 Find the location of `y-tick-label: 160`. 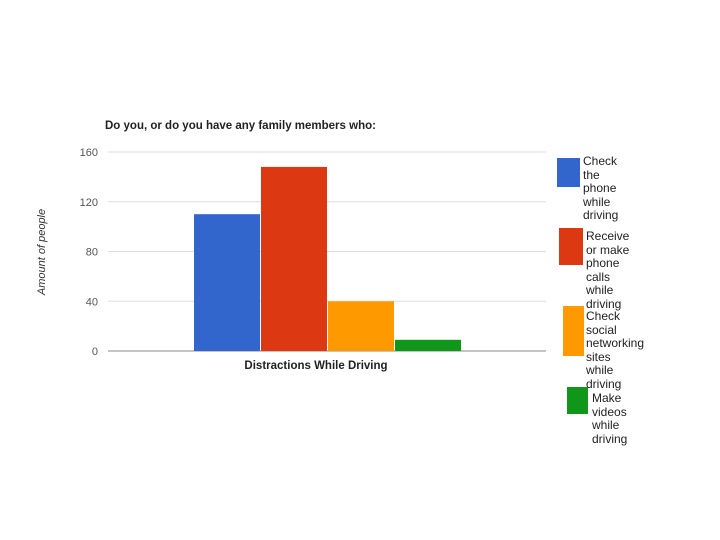

y-tick-label: 160 is located at coordinates (89, 153).